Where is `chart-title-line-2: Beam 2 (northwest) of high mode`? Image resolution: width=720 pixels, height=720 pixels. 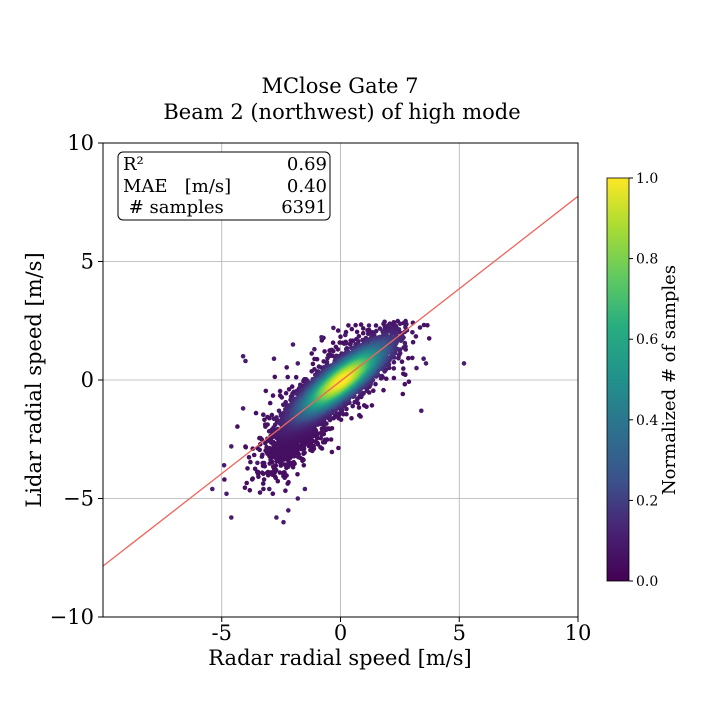
chart-title-line-2: Beam 2 (northwest) of high mode is located at coordinates (341, 112).